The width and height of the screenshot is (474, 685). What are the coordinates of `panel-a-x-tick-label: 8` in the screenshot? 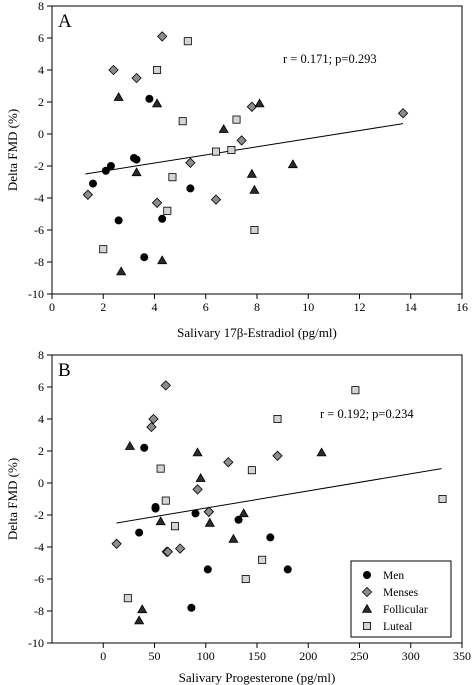 It's located at (257, 307).